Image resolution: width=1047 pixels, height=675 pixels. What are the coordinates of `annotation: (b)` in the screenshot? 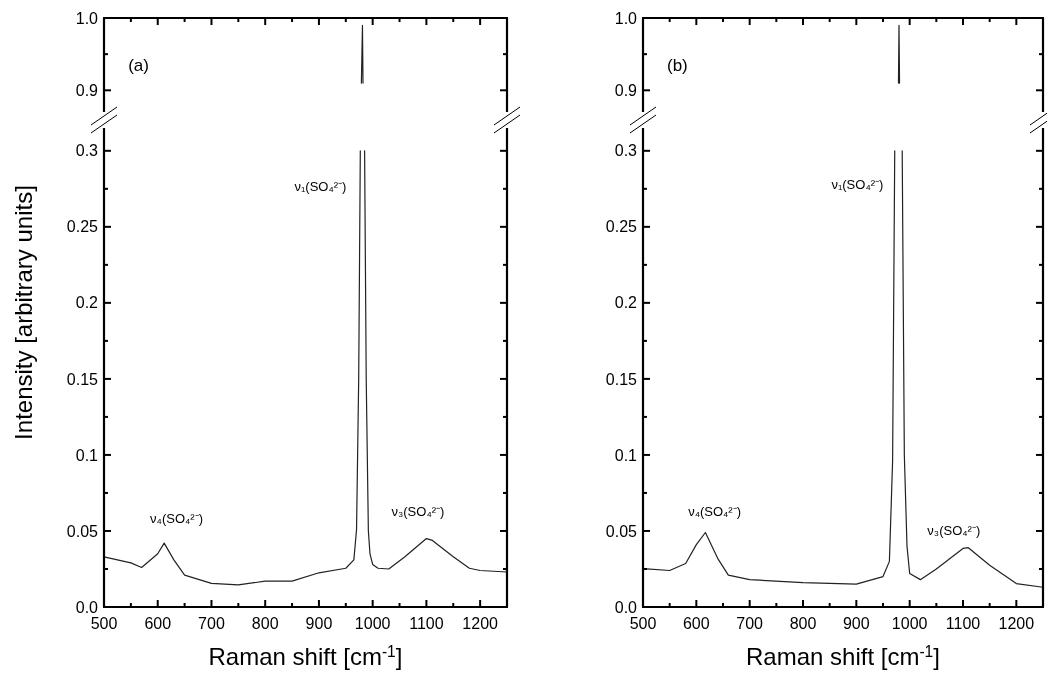 It's located at (677, 66).